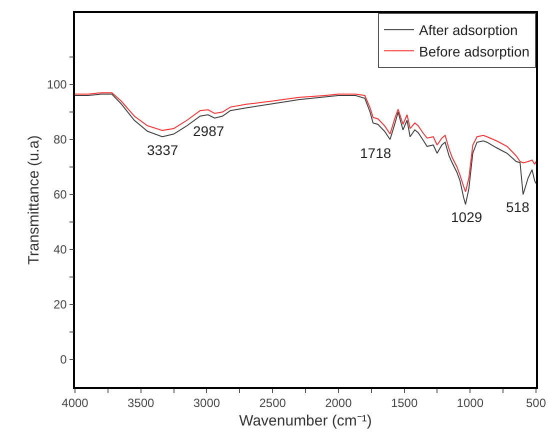 The width and height of the screenshot is (554, 442). I want to click on x-tick-label: 1500, so click(404, 403).